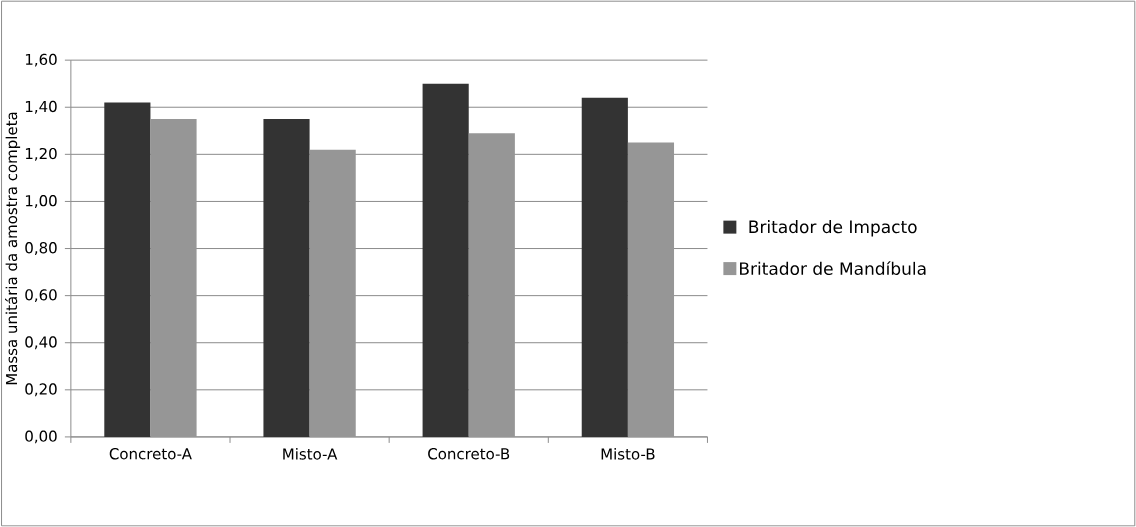 The width and height of the screenshot is (1136, 527). I want to click on y-tick-label: 1,60, so click(41, 60).